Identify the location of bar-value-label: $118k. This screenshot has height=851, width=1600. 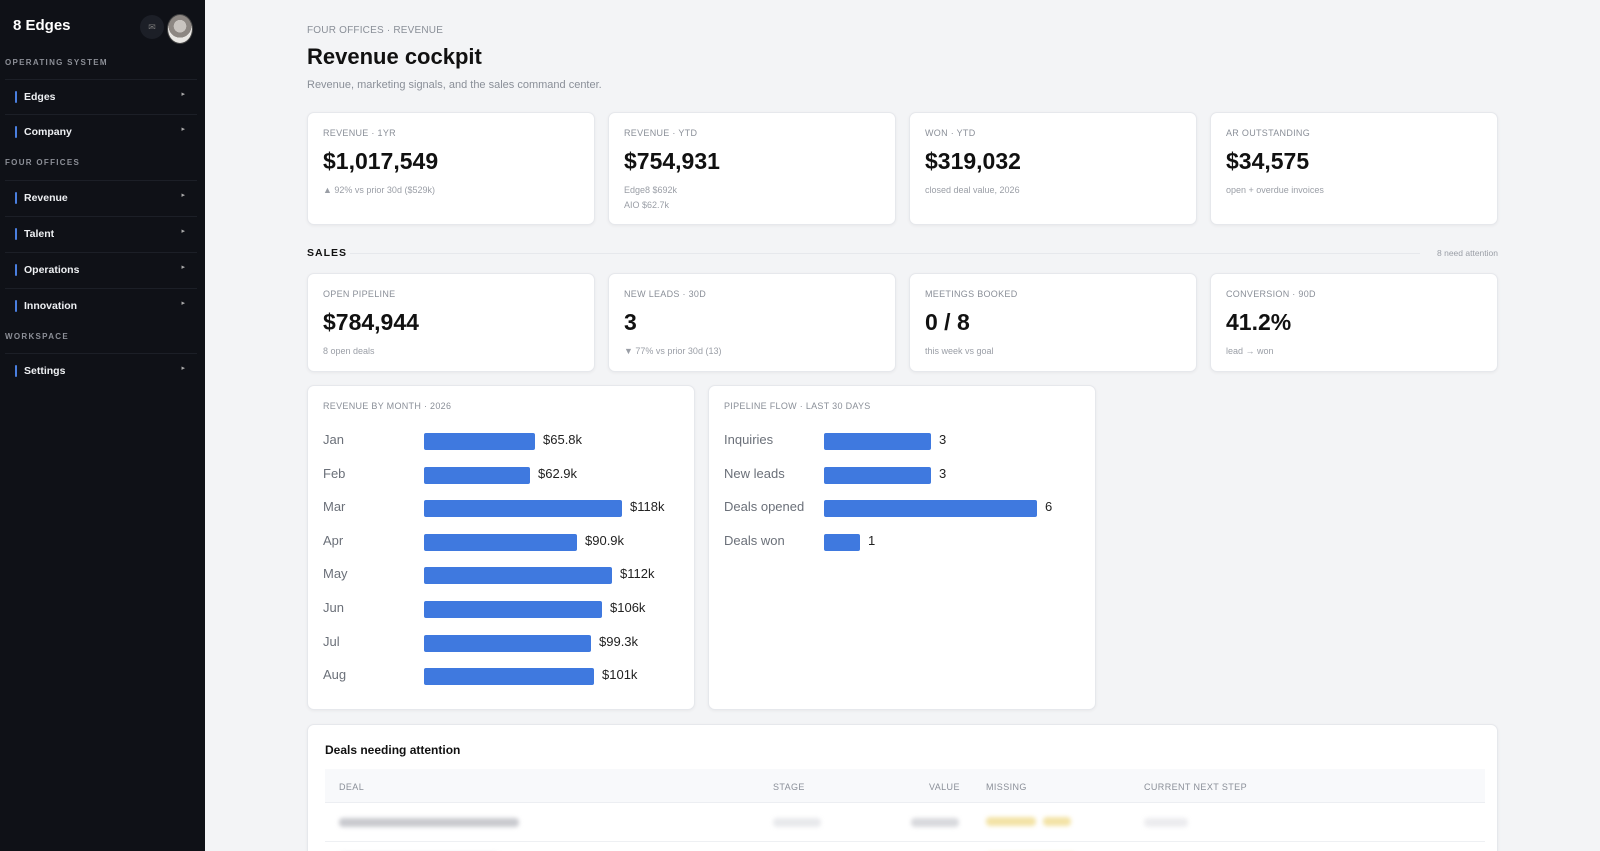
(647, 507).